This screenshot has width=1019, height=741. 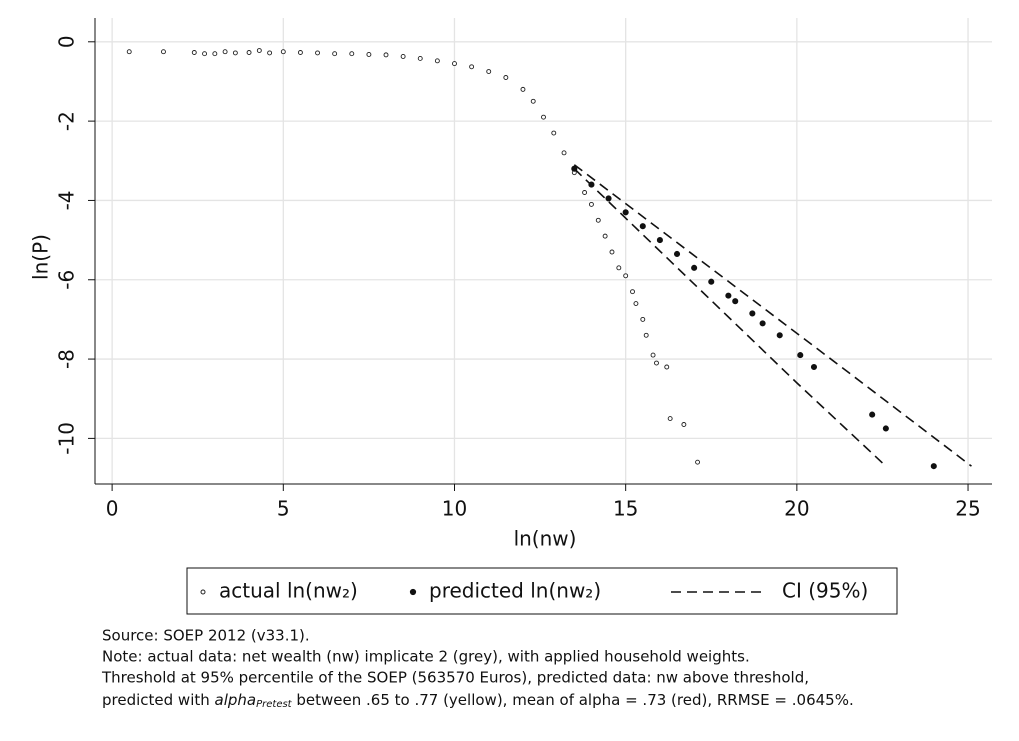 What do you see at coordinates (67, 280) in the screenshot?
I see `y-tick-label: -6` at bounding box center [67, 280].